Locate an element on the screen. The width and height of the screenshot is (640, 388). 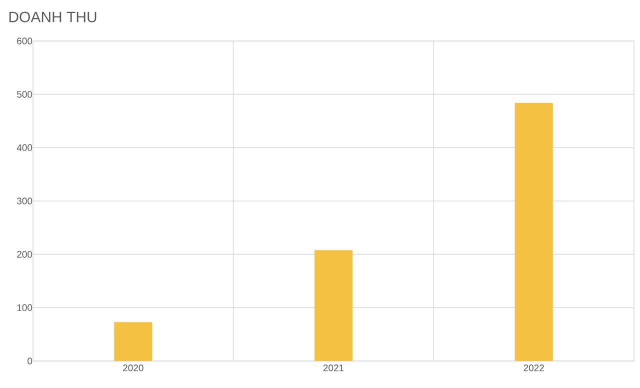
y-tick-label: 500 is located at coordinates (24, 94).